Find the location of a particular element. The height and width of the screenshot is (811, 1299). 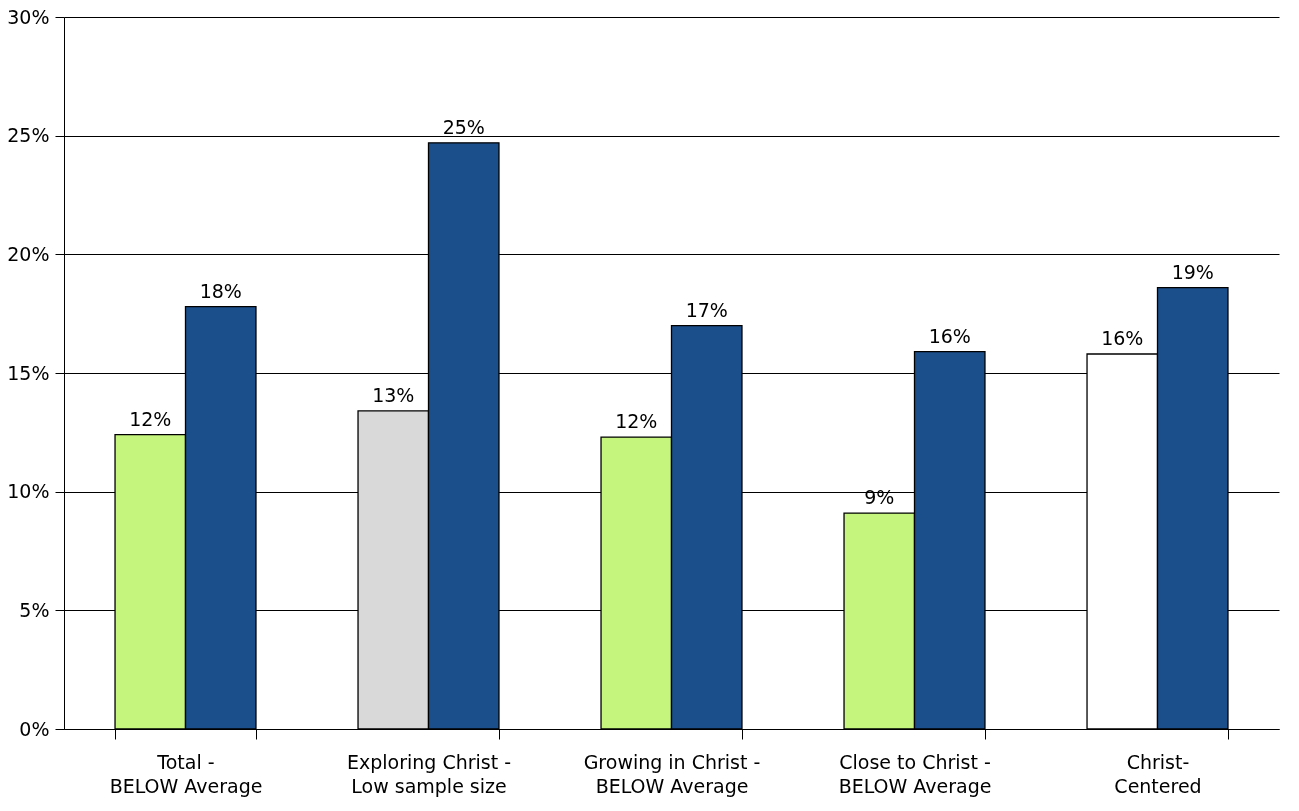

y-tick-label: 15% is located at coordinates (28, 372).